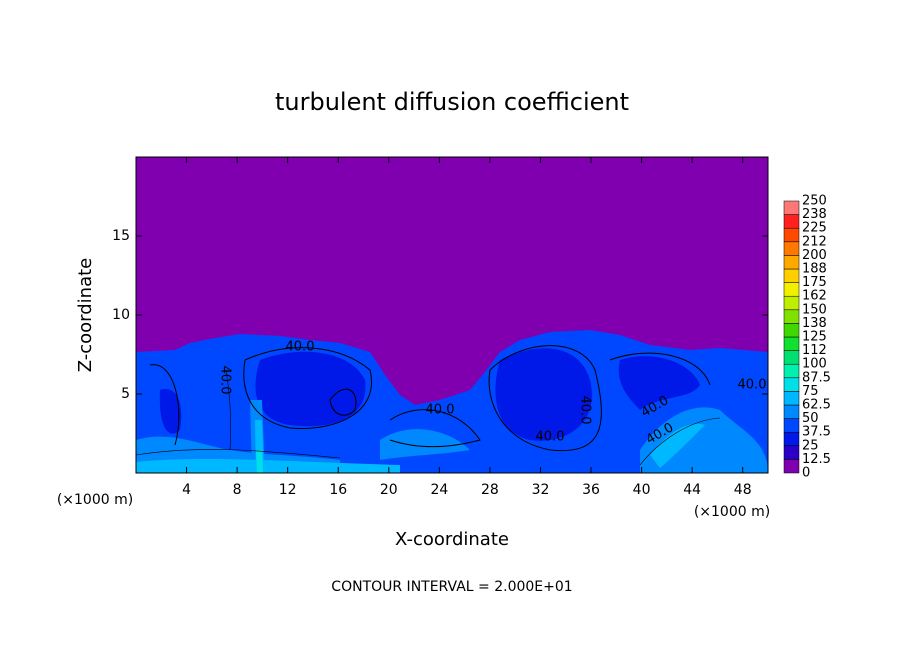 The image size is (904, 654). Describe the element at coordinates (810, 391) in the screenshot. I see `colorbar-label: 75` at that location.